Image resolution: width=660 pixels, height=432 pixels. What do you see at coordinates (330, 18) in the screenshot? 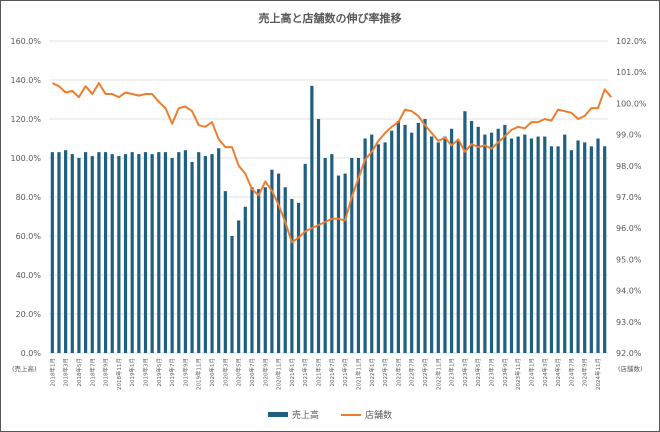
I see `chart-title: 売上高と店舗数の伸び率推移` at bounding box center [330, 18].